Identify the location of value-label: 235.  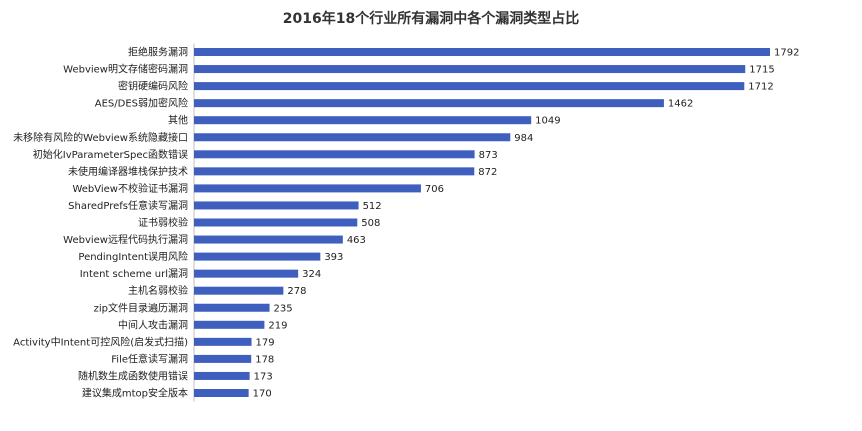
(283, 308).